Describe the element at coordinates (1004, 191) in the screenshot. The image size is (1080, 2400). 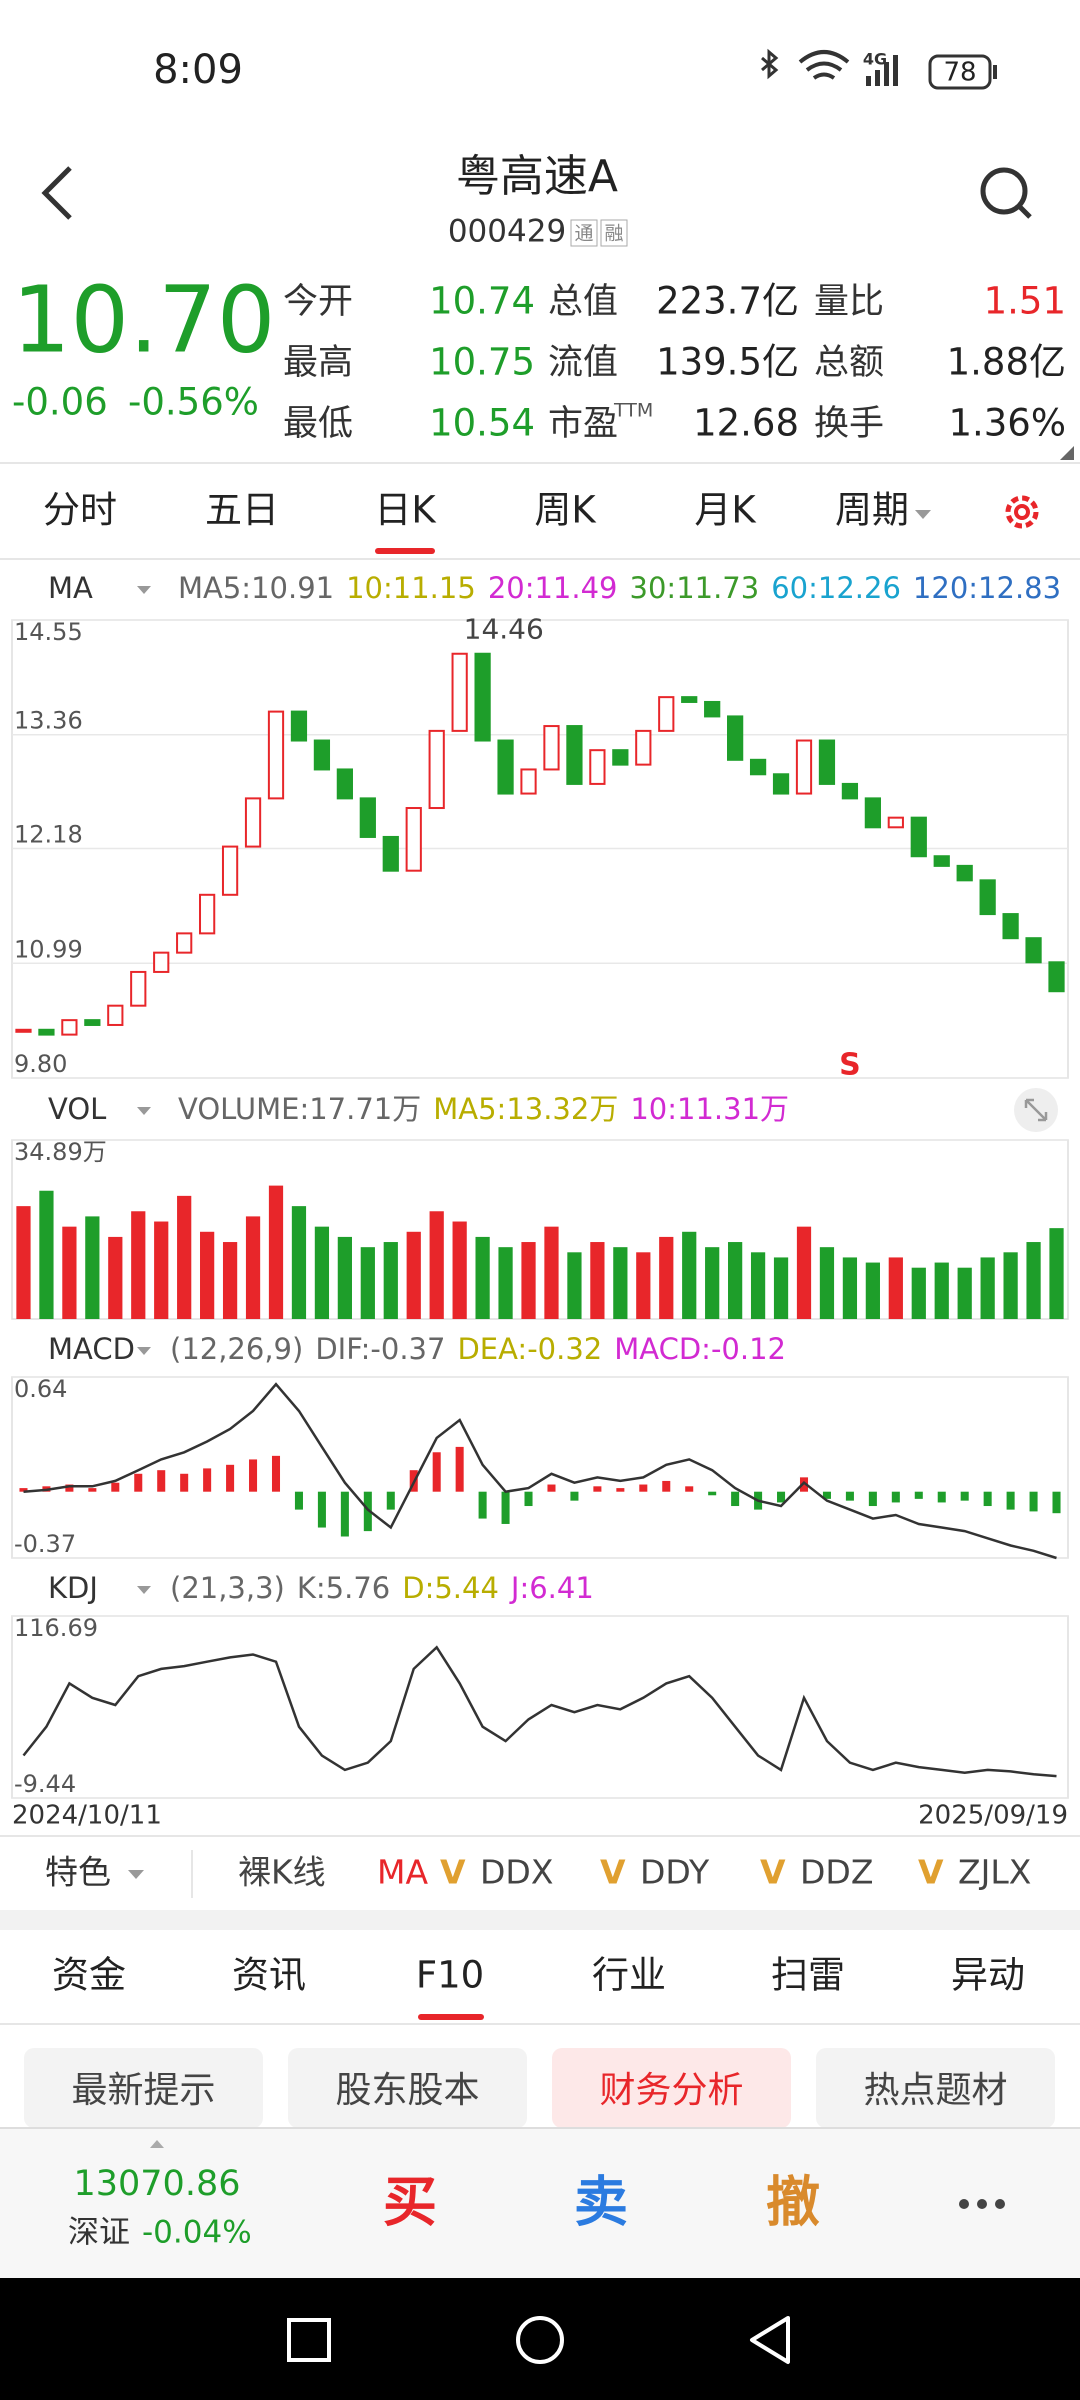
I see `search-button` at that location.